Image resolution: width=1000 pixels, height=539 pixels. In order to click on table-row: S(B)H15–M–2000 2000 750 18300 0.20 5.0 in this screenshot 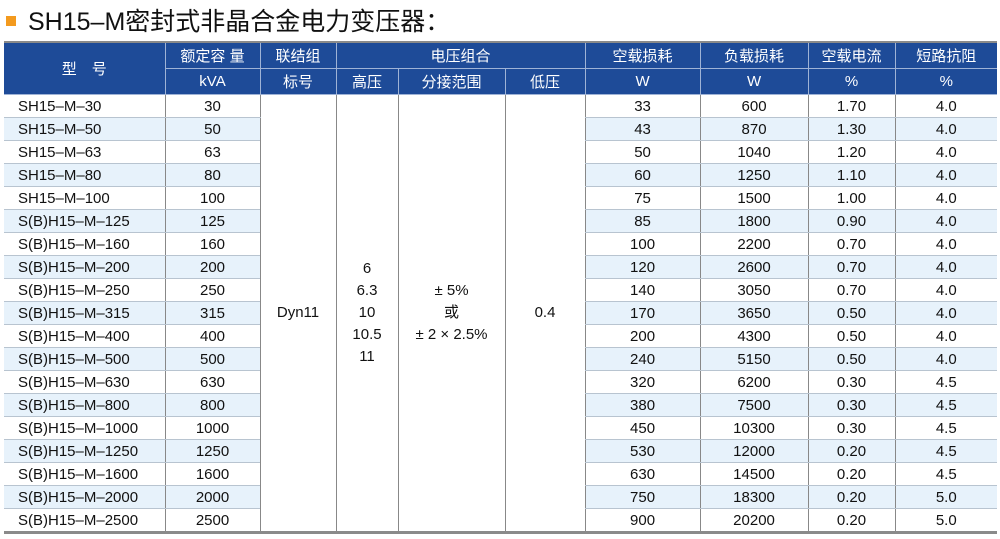, I will do `click(501, 497)`.